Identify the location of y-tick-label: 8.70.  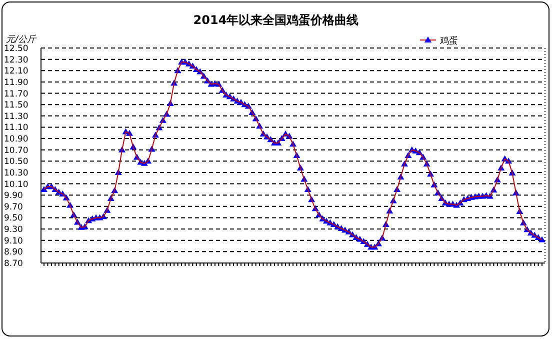
(13, 264).